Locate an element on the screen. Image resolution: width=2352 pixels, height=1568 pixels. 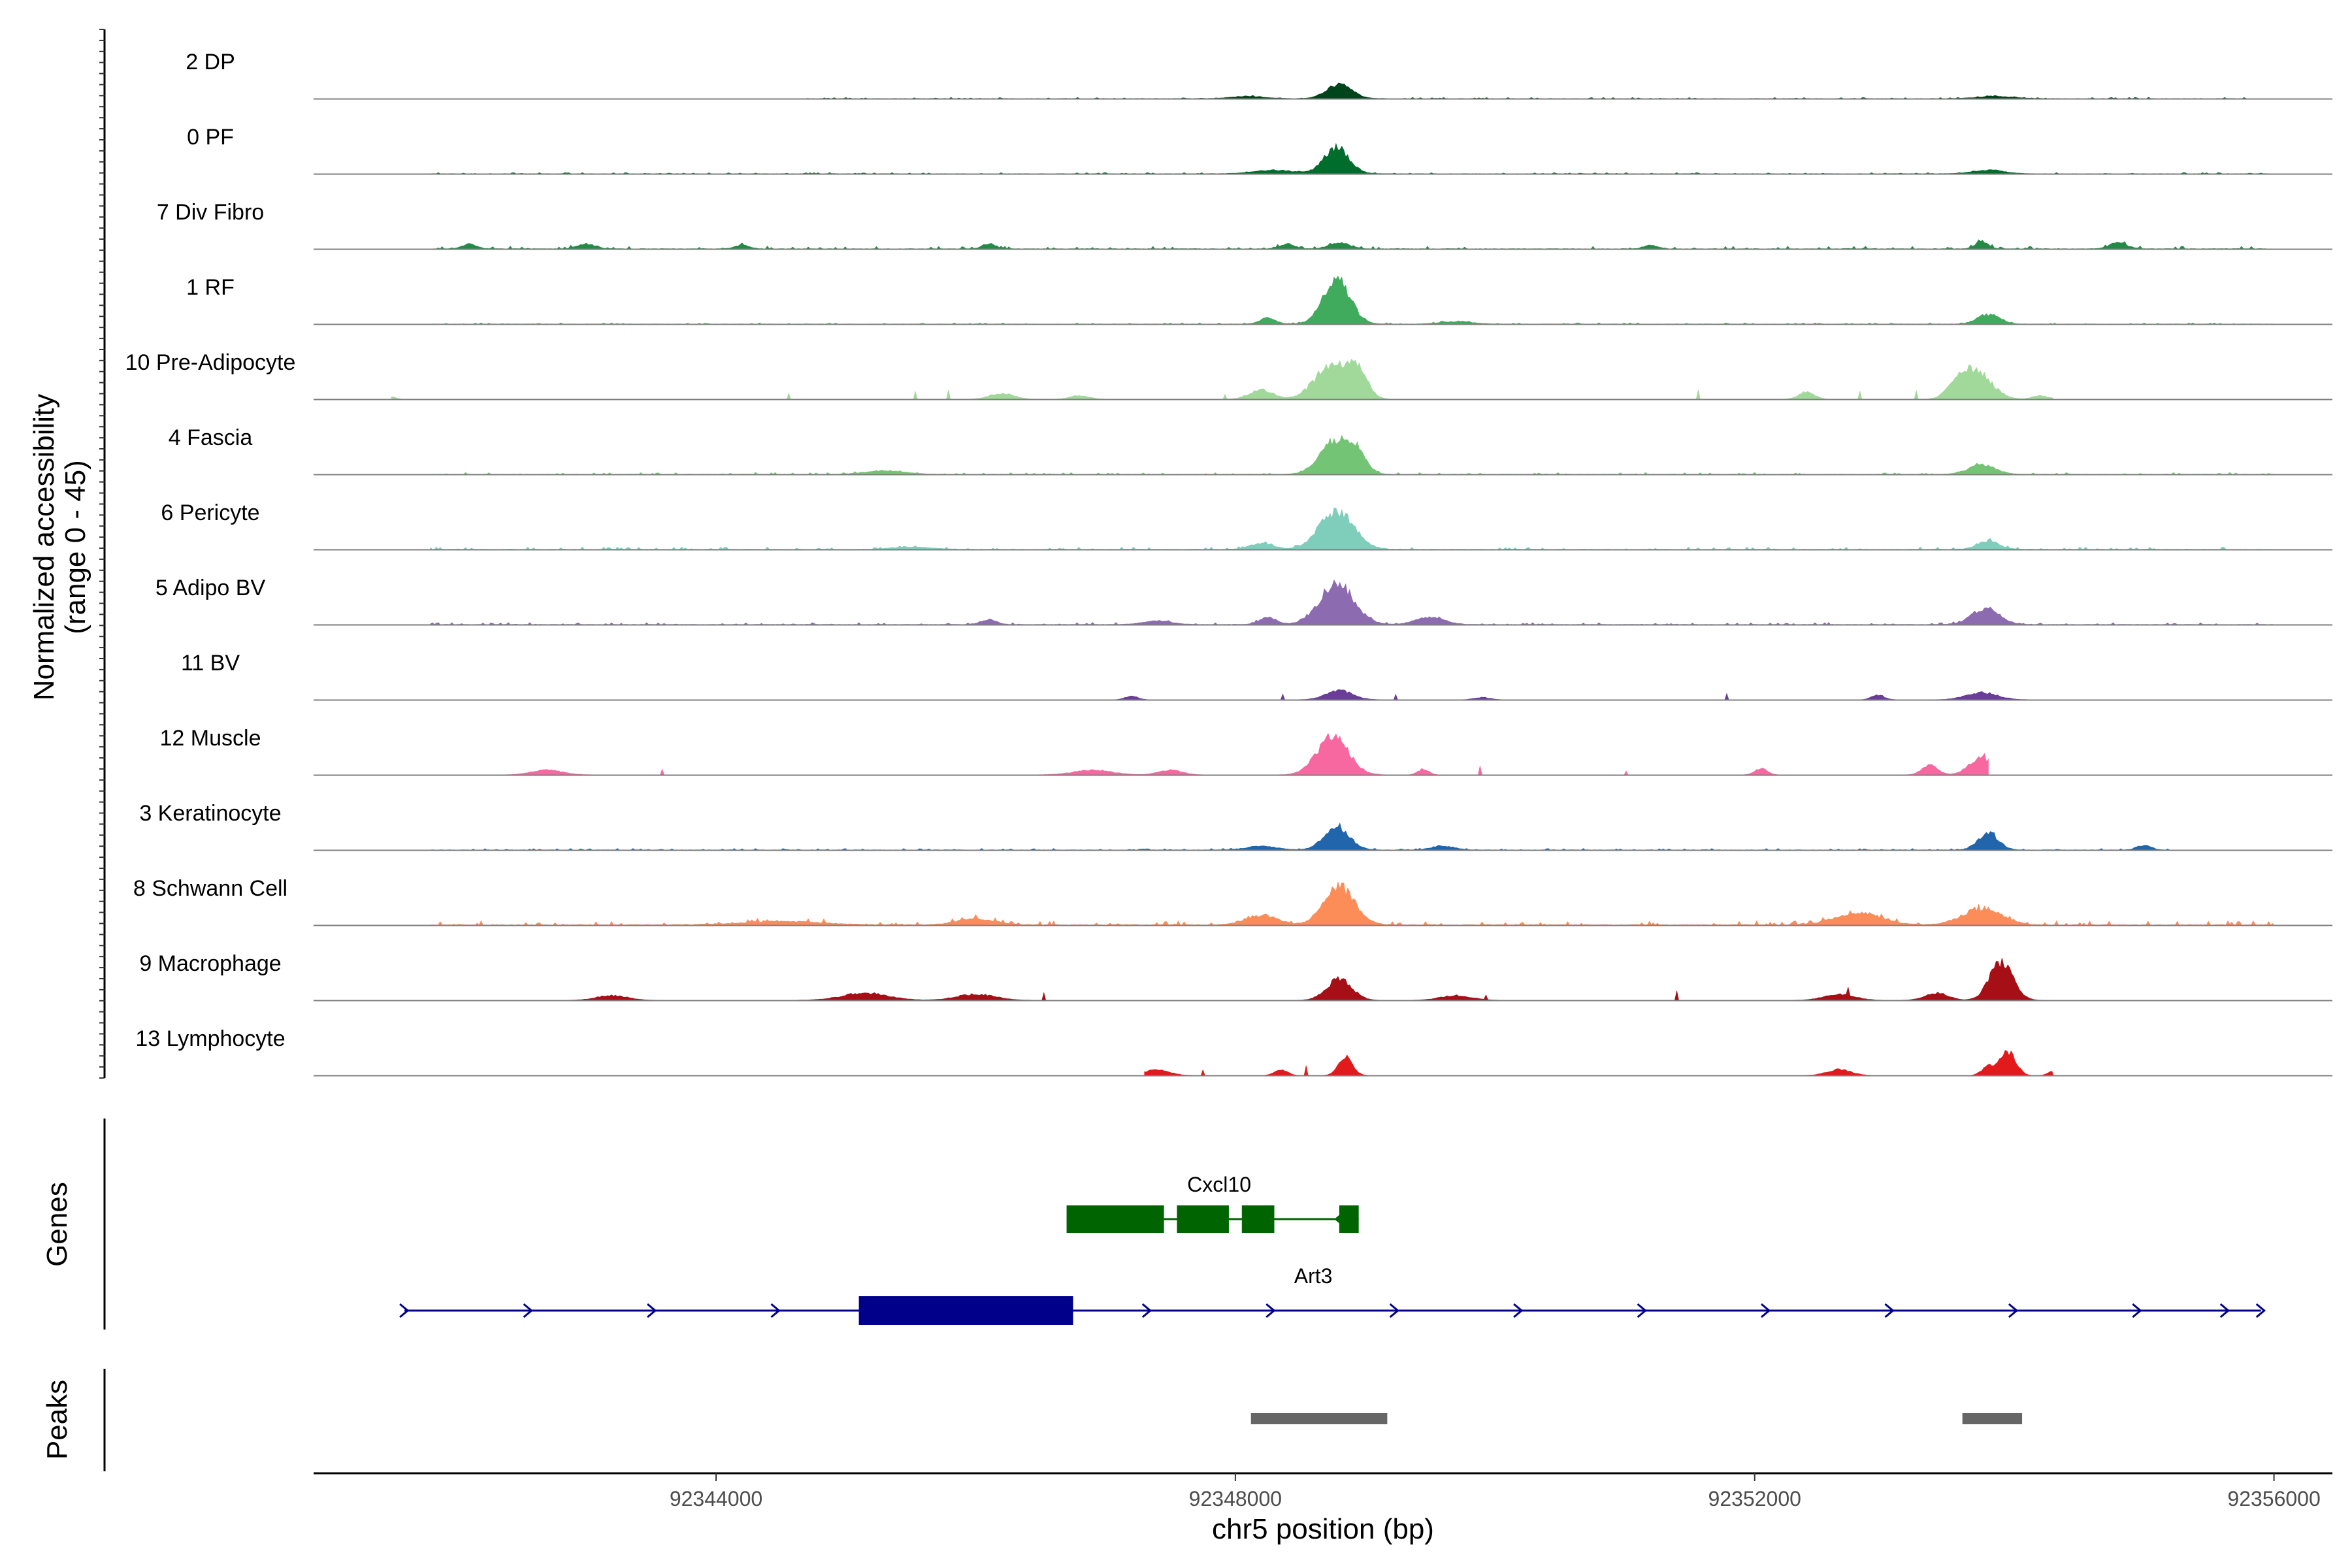
x-tick-label: 92348000 is located at coordinates (1235, 1499).